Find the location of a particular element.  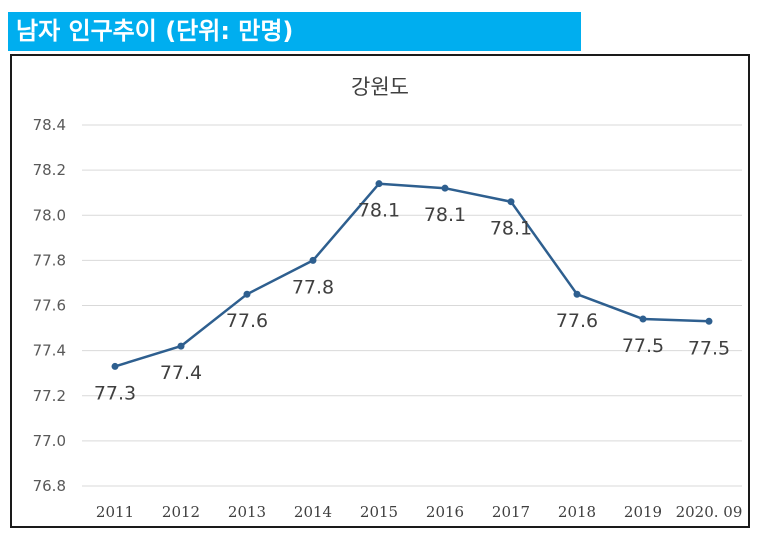

y-tick-label: 78.2 is located at coordinates (49, 170).